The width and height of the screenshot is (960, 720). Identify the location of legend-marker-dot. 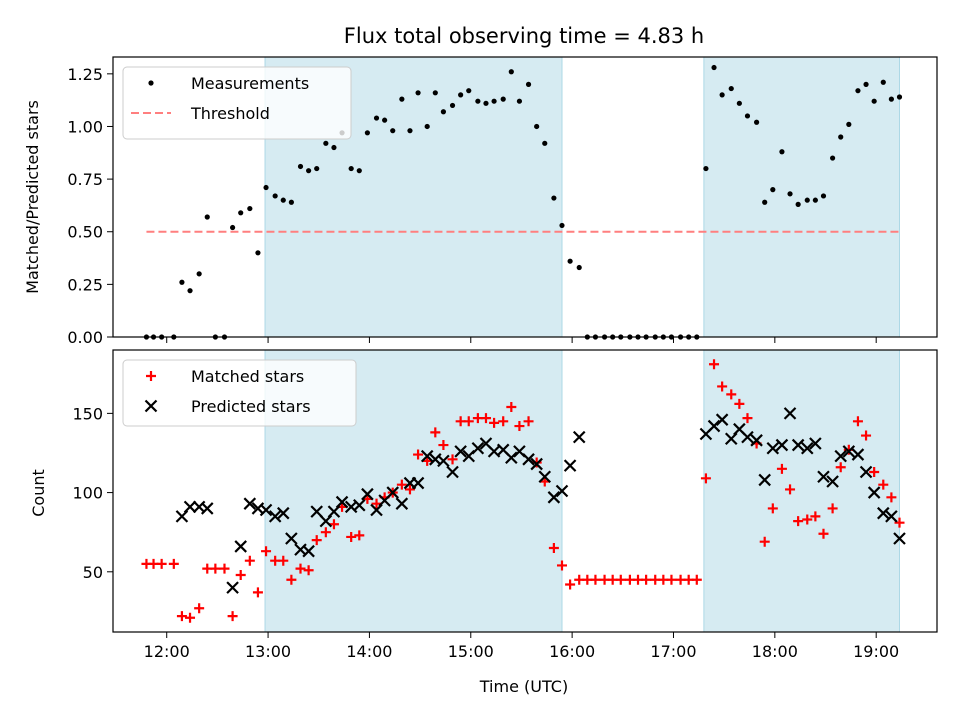
(151, 83).